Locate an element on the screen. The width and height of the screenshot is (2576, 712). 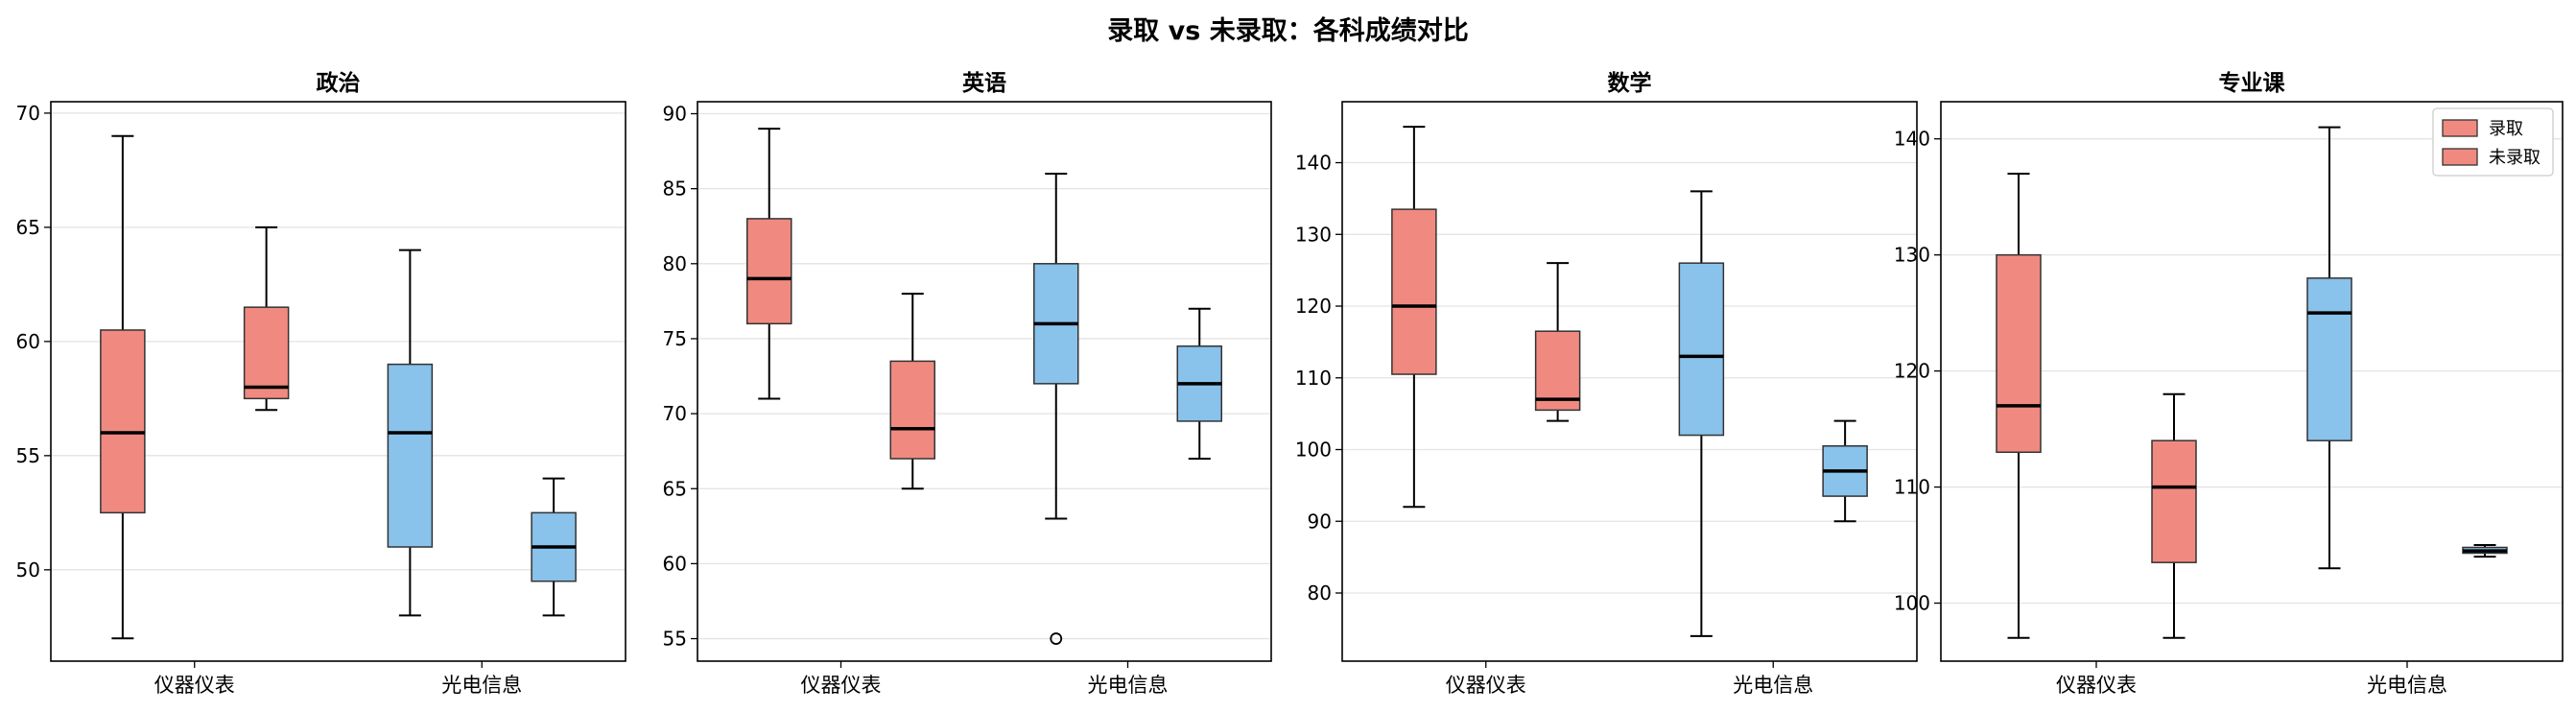
subplot-title: 英语 is located at coordinates (984, 83).